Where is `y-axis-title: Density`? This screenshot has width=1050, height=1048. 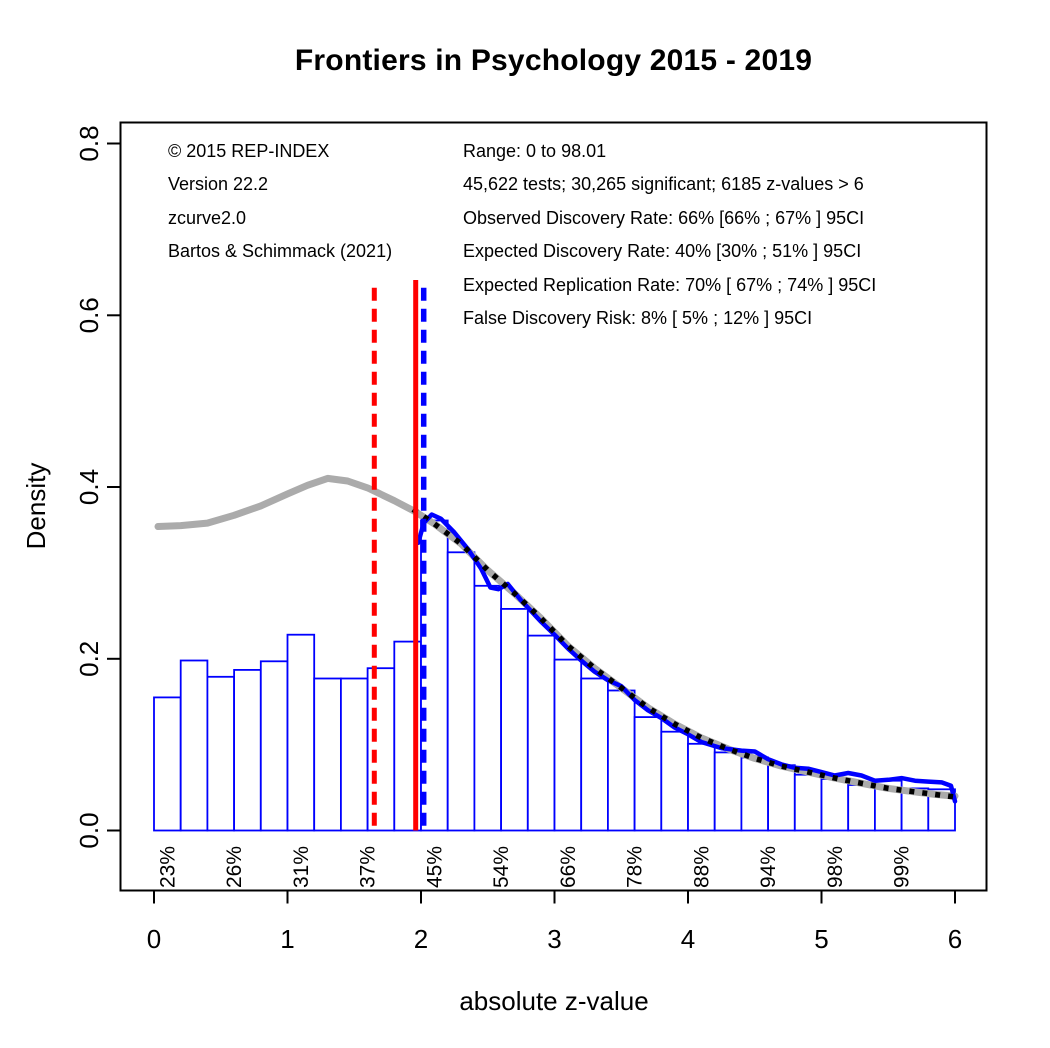 y-axis-title: Density is located at coordinates (36, 506).